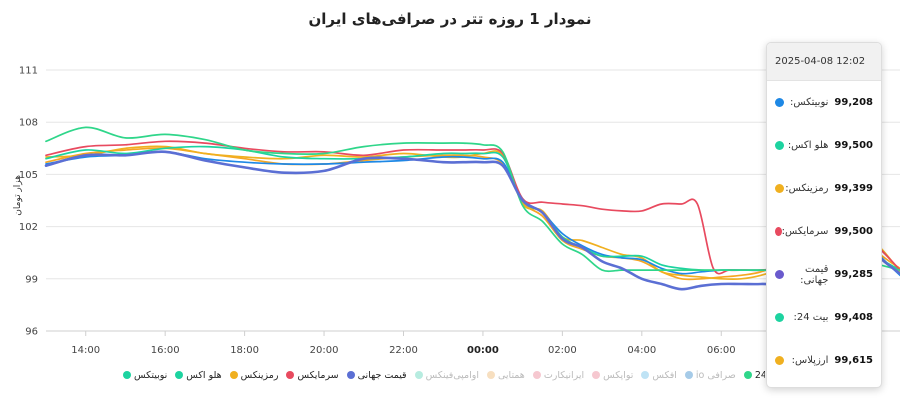  Describe the element at coordinates (759, 375) in the screenshot. I see `legend-label: بیت 24` at that location.